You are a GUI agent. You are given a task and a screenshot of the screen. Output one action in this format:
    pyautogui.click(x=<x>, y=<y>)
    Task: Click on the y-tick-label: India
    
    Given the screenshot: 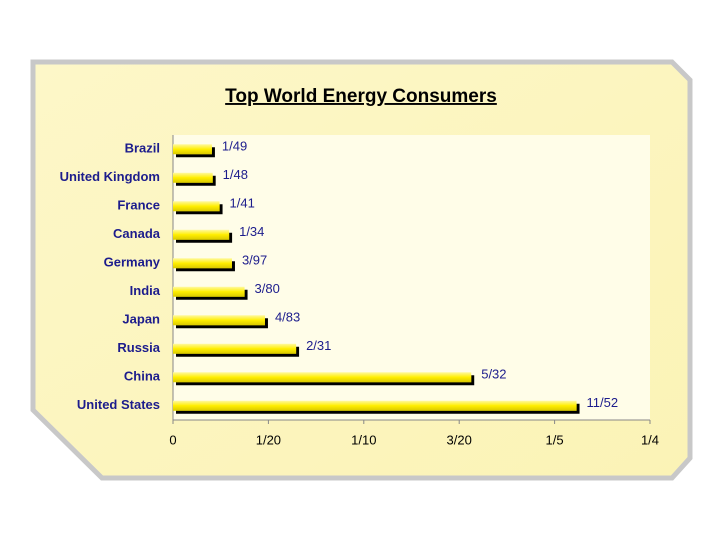 What is the action you would take?
    pyautogui.click(x=145, y=290)
    